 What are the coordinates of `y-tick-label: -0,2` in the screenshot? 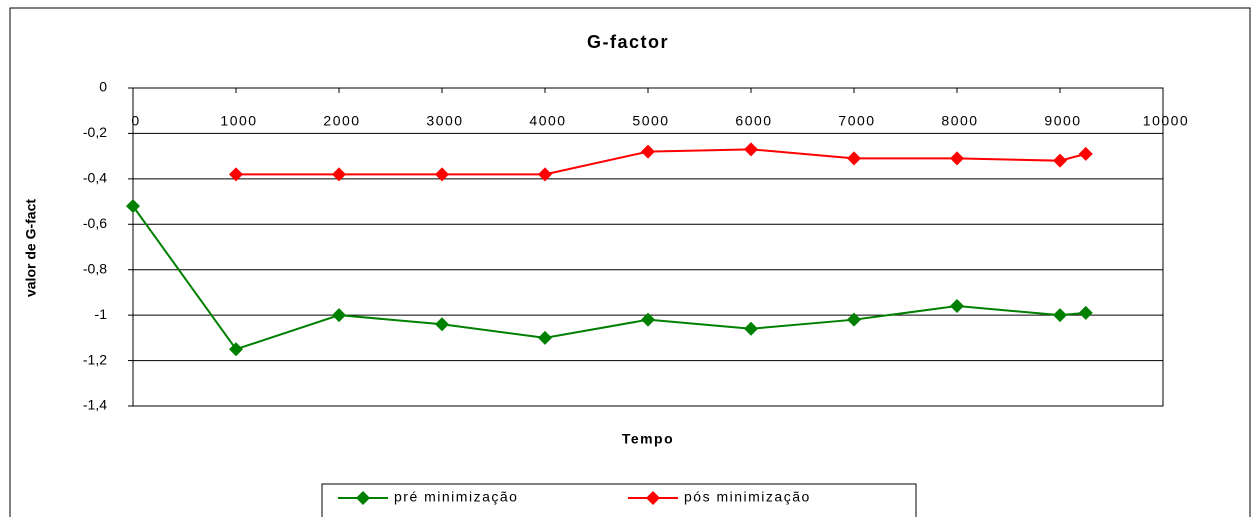 It's located at (95, 132).